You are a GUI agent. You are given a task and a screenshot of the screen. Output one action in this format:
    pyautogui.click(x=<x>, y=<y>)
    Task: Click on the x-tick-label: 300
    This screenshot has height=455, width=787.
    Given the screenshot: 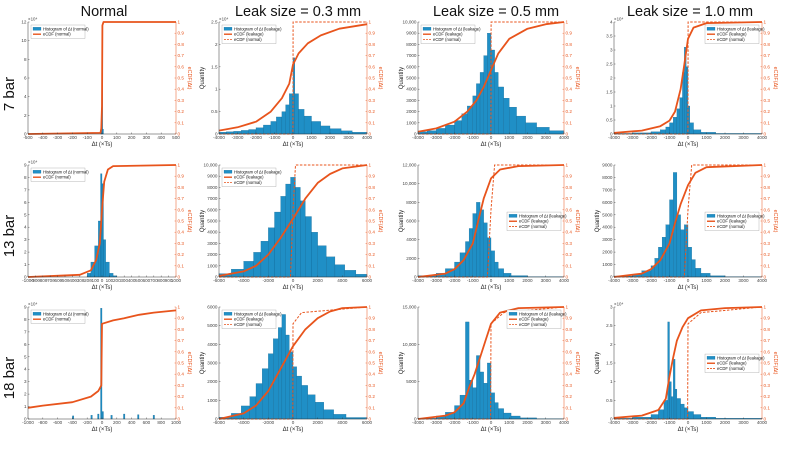 What is the action you would take?
    pyautogui.click(x=124, y=280)
    